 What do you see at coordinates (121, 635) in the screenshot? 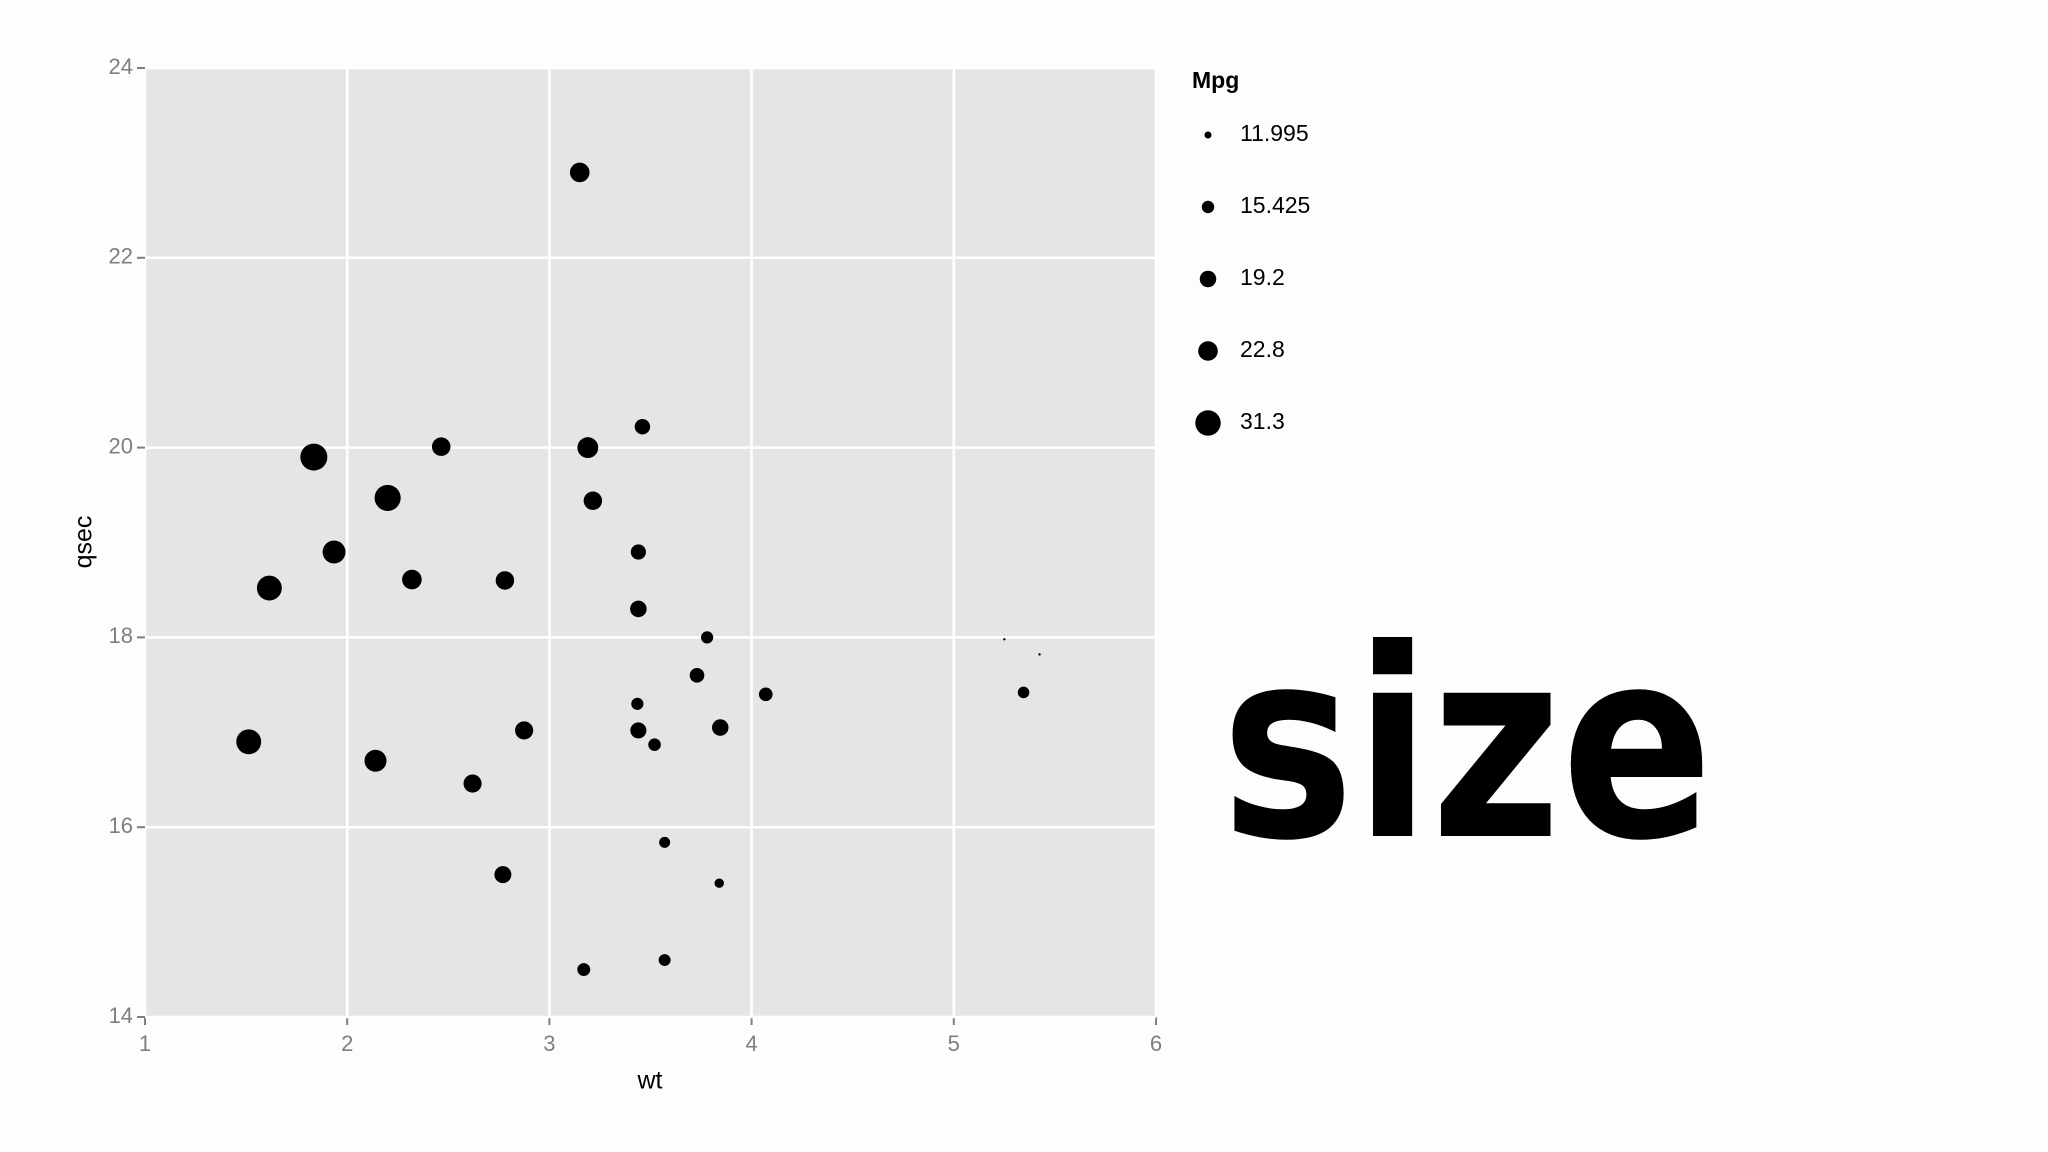
I see `y-tick-label: 18` at bounding box center [121, 635].